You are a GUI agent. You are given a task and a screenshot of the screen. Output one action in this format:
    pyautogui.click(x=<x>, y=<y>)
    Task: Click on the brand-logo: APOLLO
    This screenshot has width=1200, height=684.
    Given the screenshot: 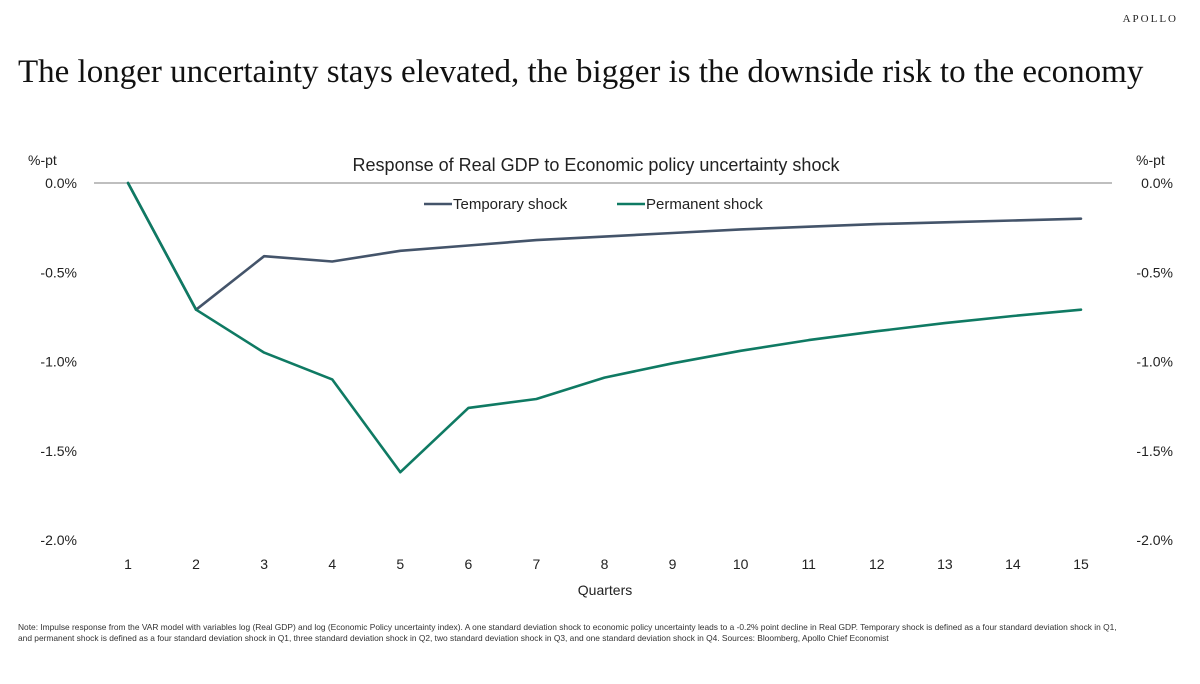 What is the action you would take?
    pyautogui.click(x=1150, y=19)
    